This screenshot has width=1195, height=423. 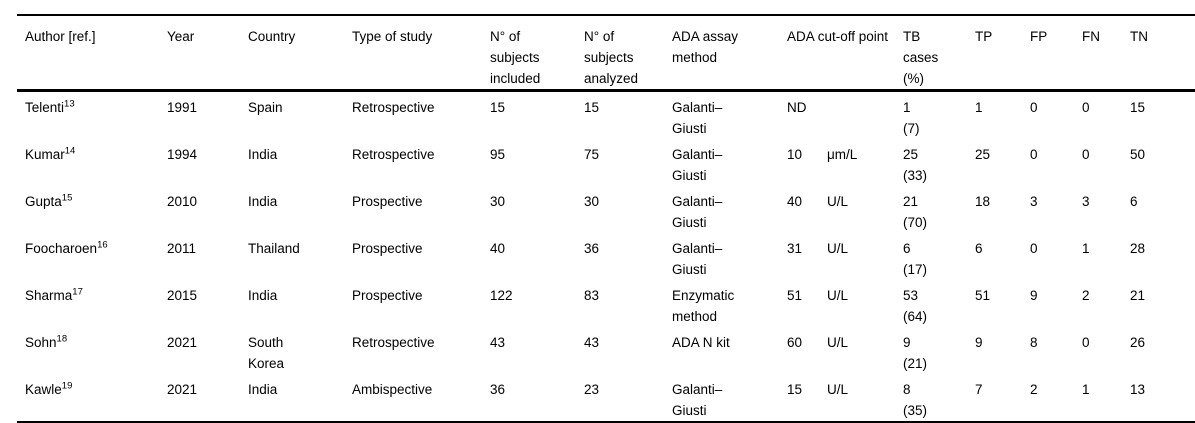 What do you see at coordinates (61, 248) in the screenshot?
I see `author-name: Foocharoen` at bounding box center [61, 248].